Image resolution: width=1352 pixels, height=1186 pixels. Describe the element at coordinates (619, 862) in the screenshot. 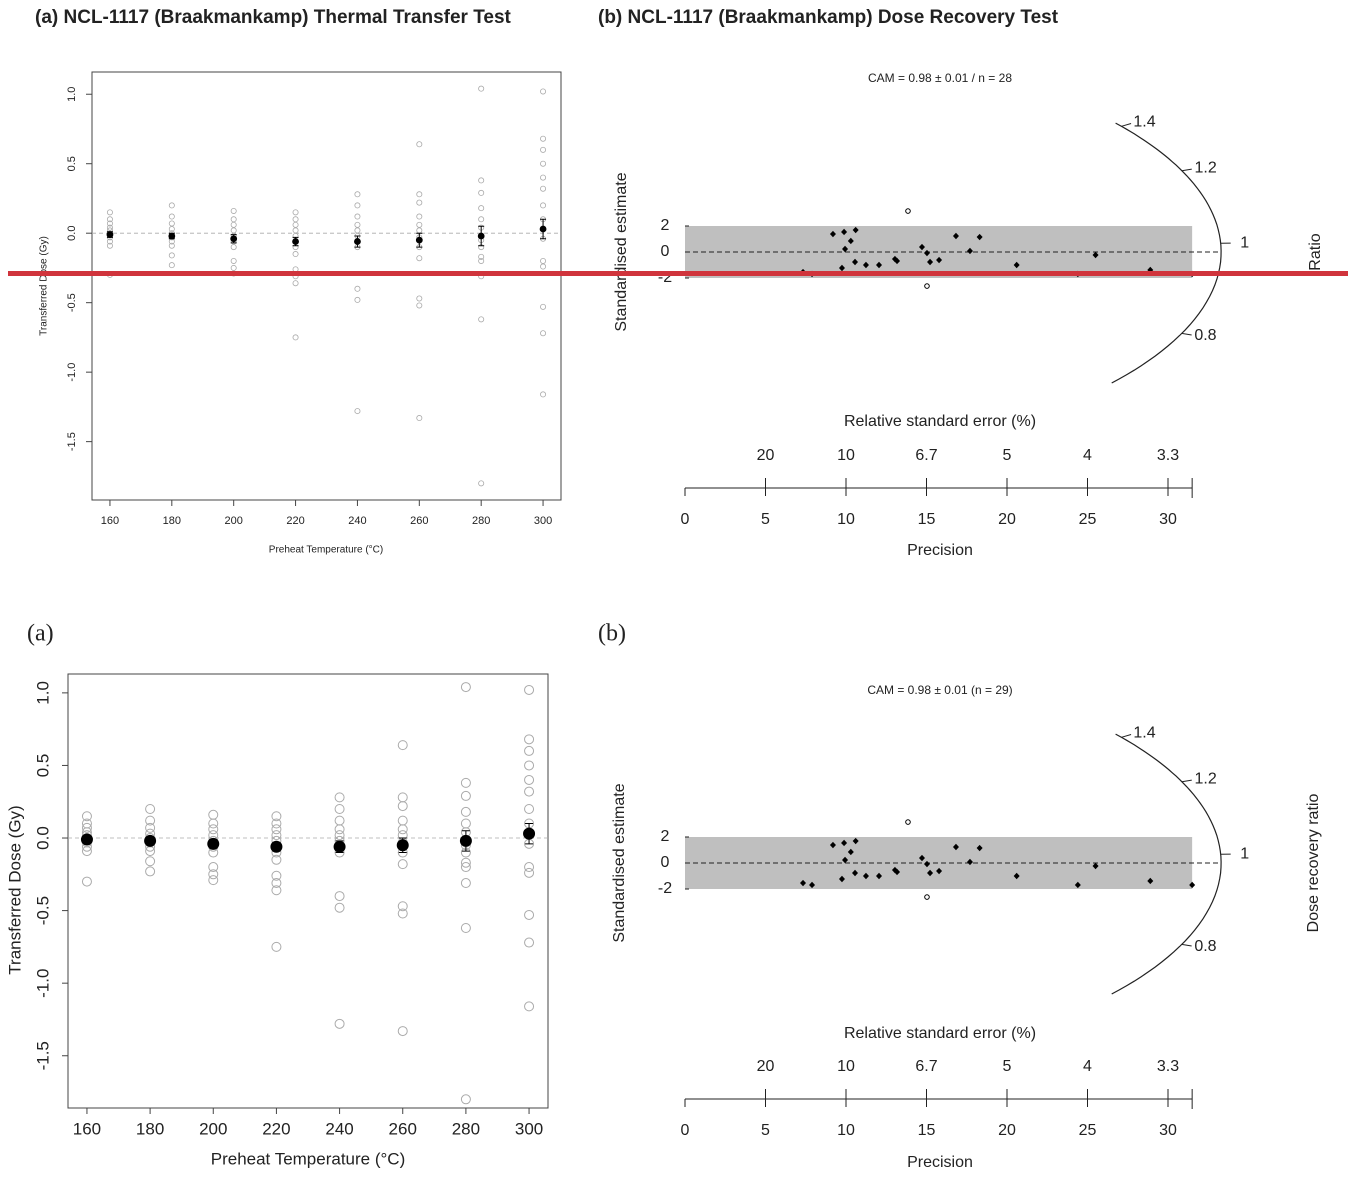

I see `y-axis-label: Standardised estimate` at that location.